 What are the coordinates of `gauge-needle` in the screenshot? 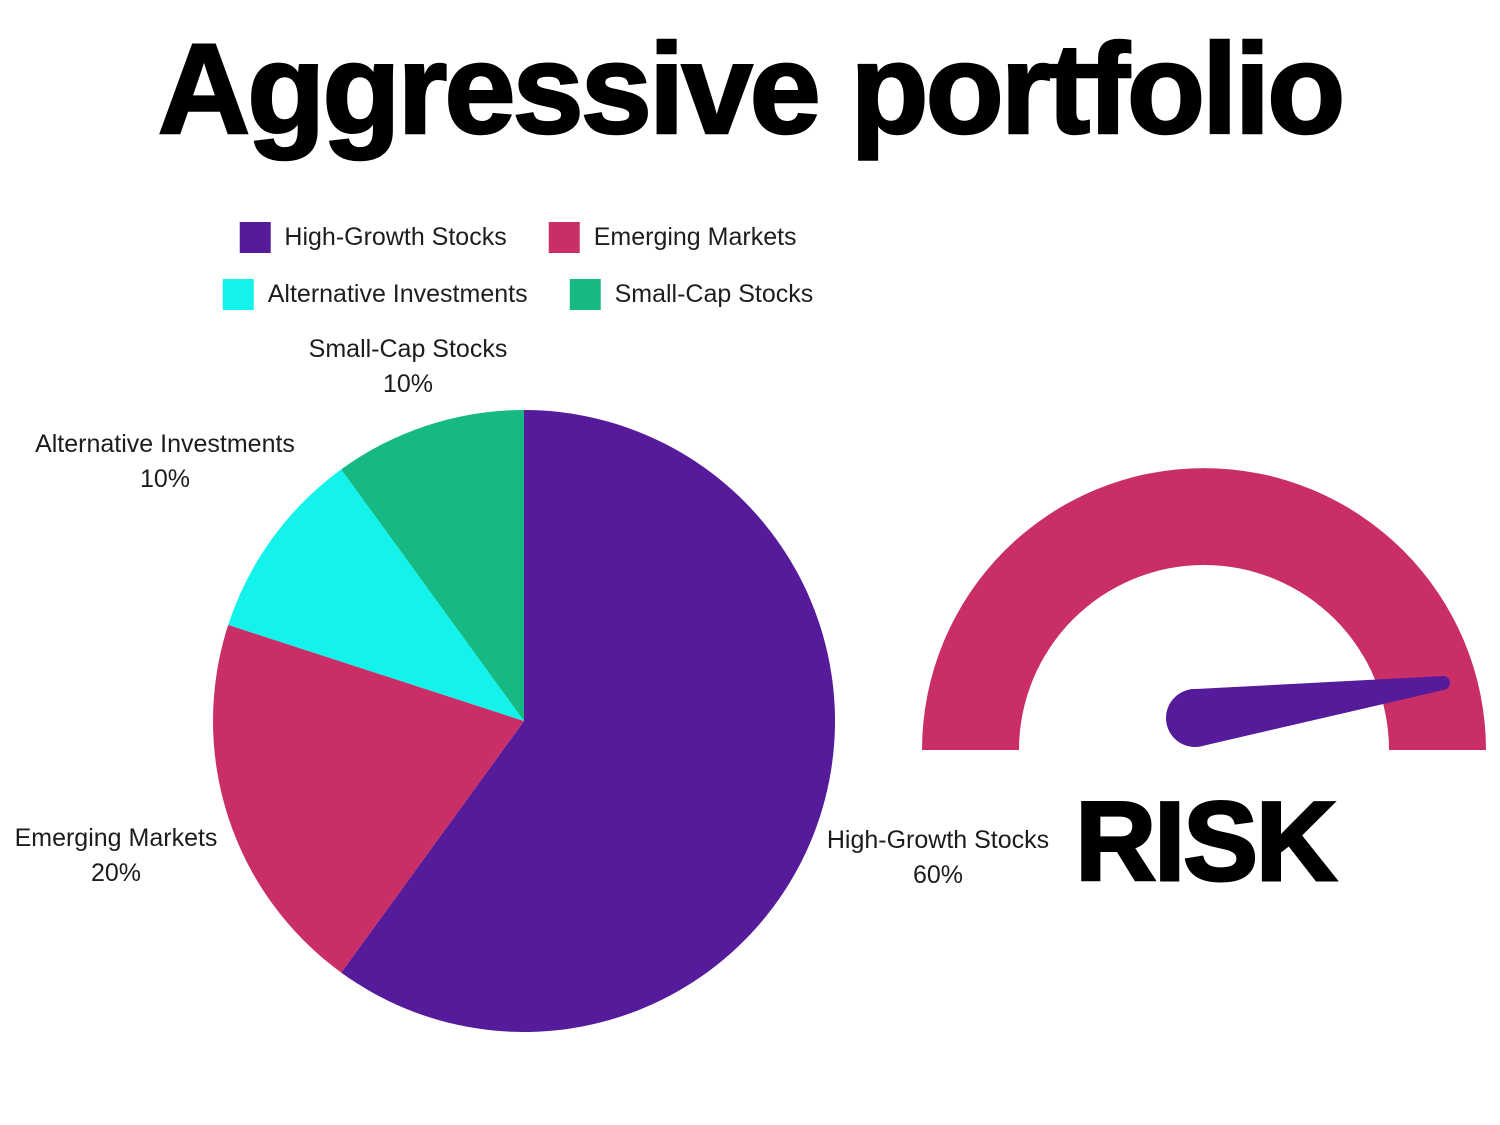 It's located at (1317, 711).